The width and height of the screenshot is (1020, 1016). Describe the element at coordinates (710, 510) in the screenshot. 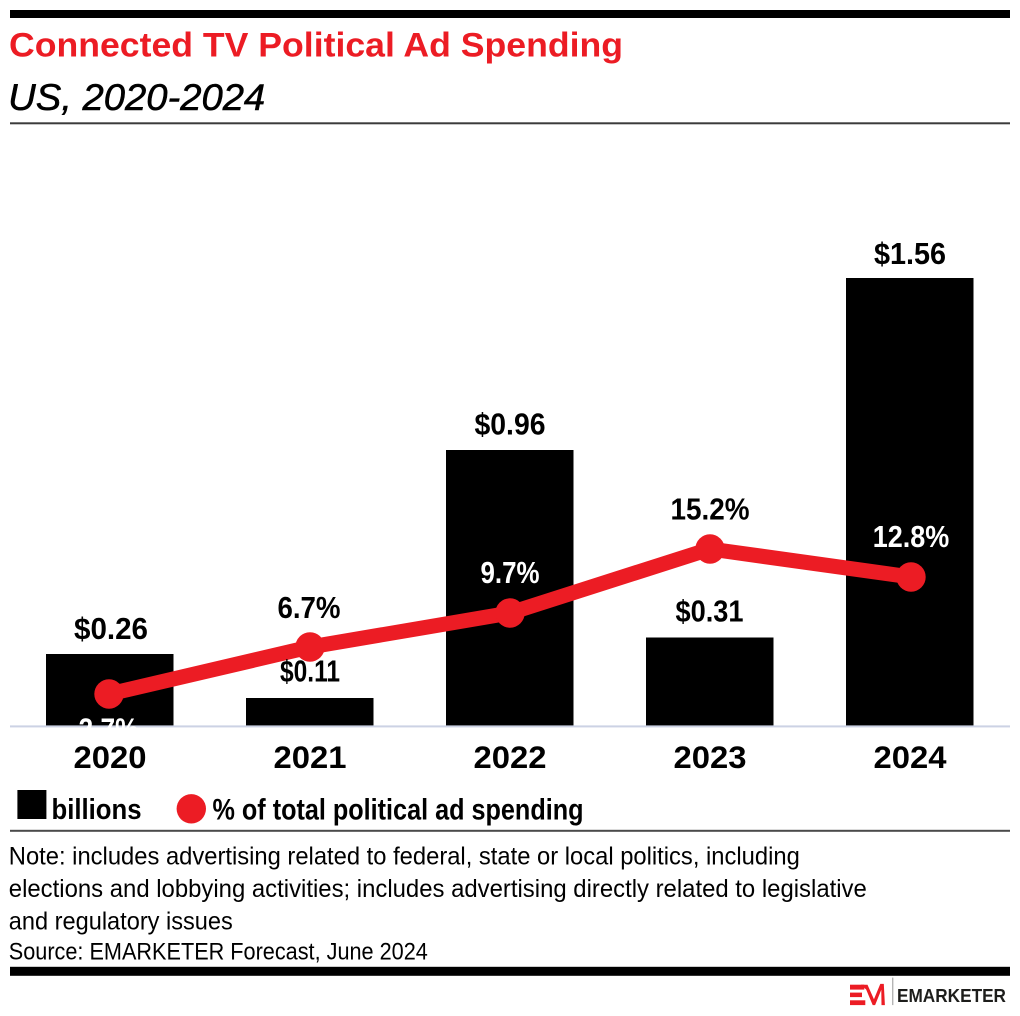

I see `svg-text: 15.2%` at that location.